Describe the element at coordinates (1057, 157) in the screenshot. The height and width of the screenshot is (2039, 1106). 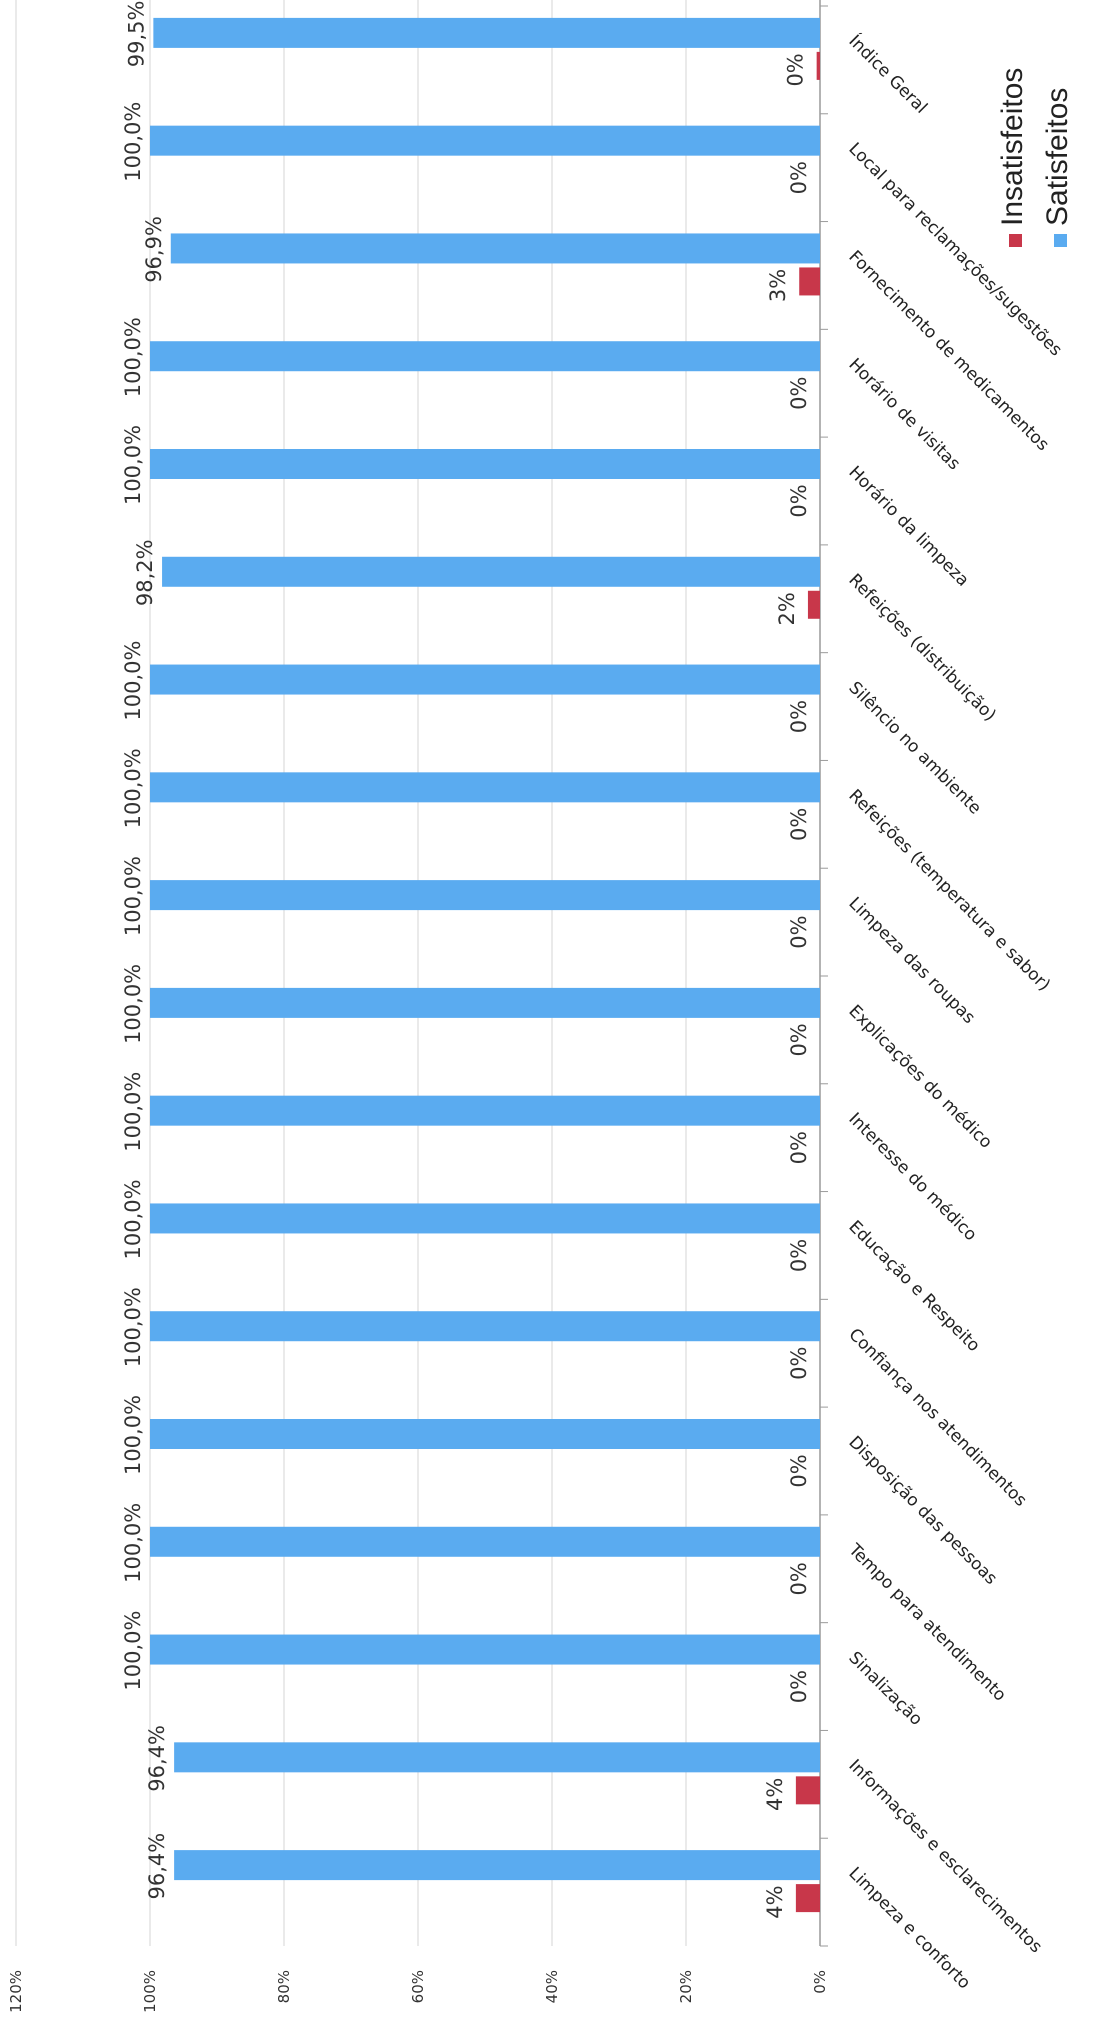
I see `legend-label: Satisfeitos` at that location.